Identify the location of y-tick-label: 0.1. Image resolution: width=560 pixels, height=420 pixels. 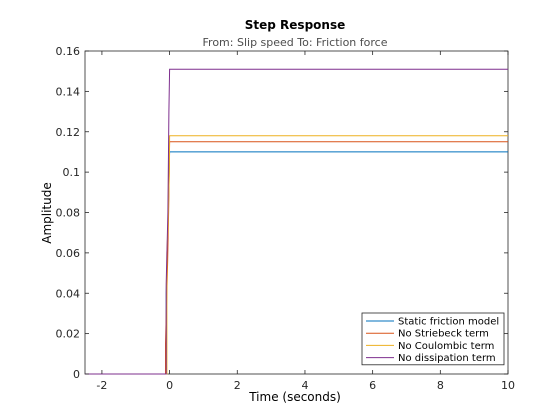
(72, 172).